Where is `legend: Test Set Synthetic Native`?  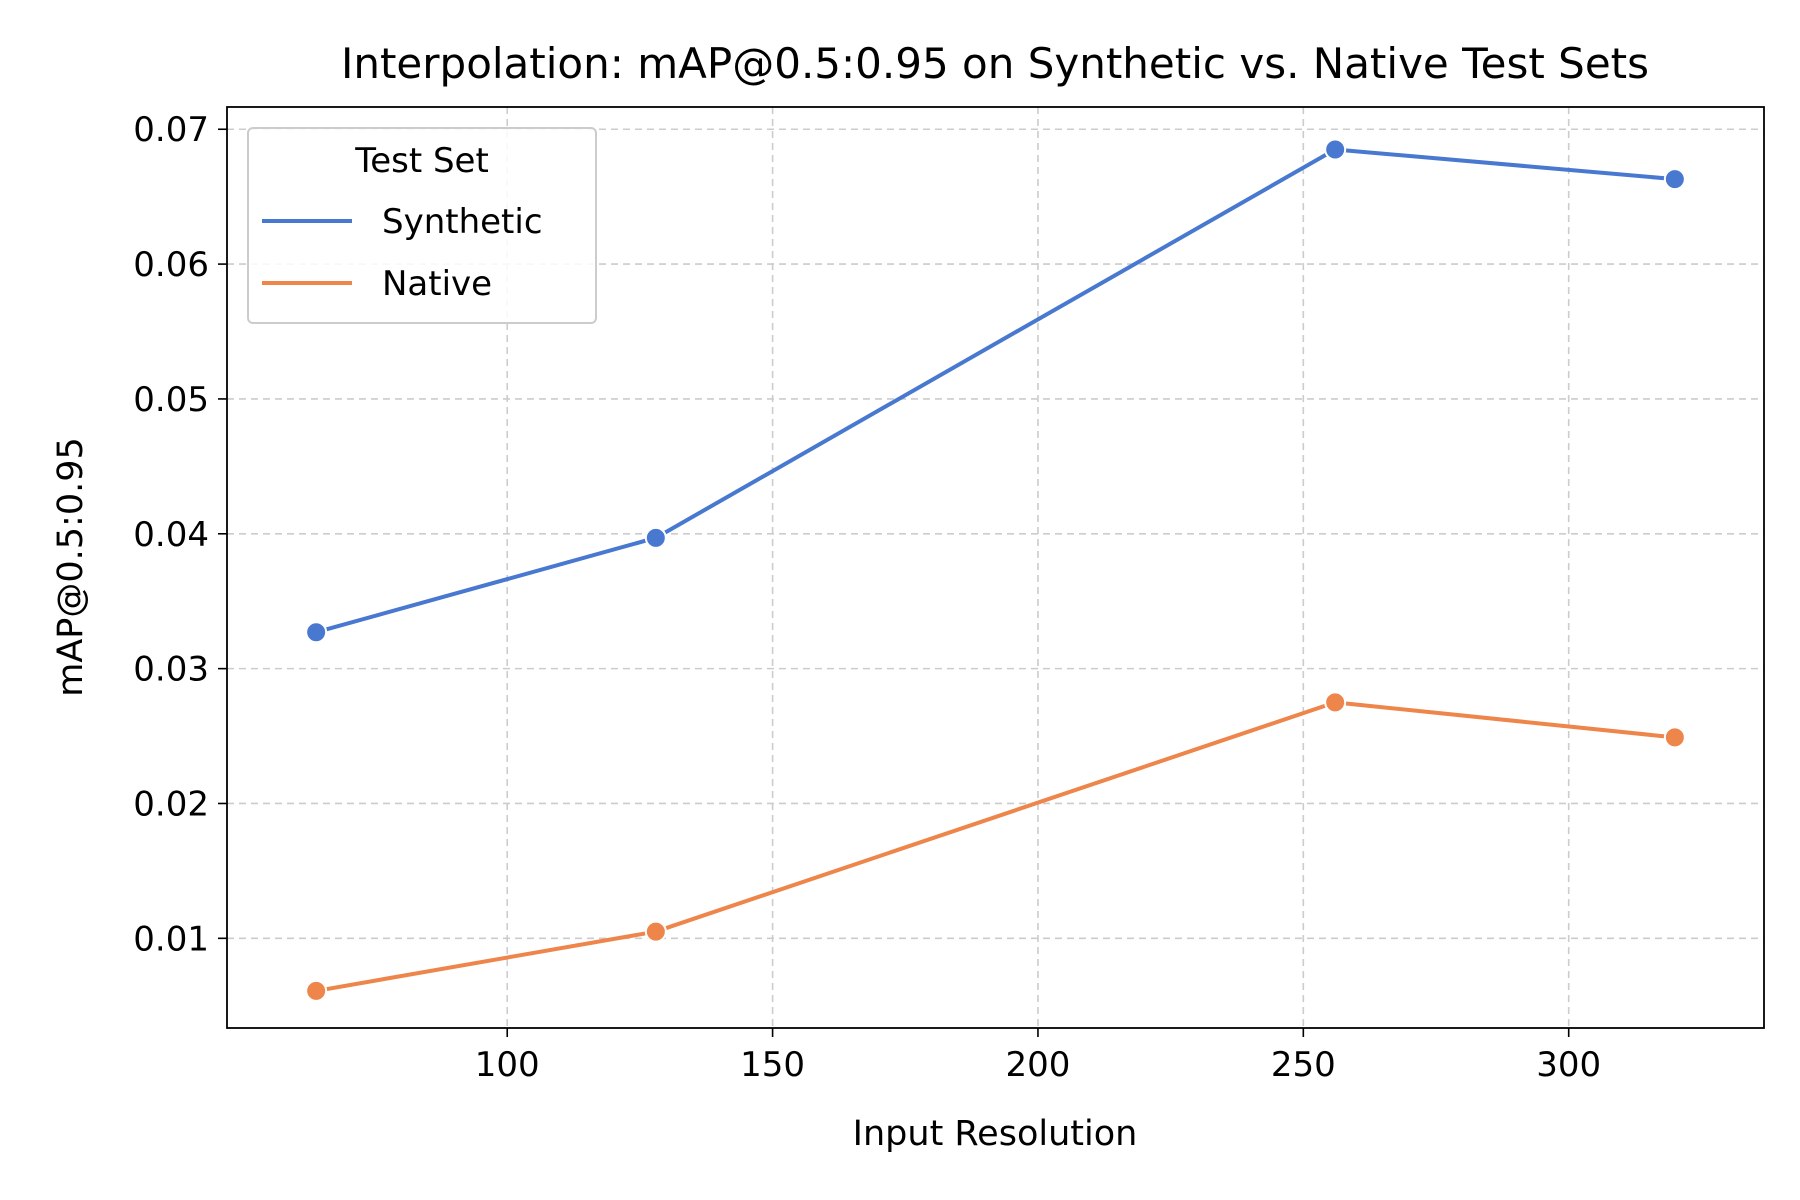 legend: Test Set Synthetic Native is located at coordinates (422, 225).